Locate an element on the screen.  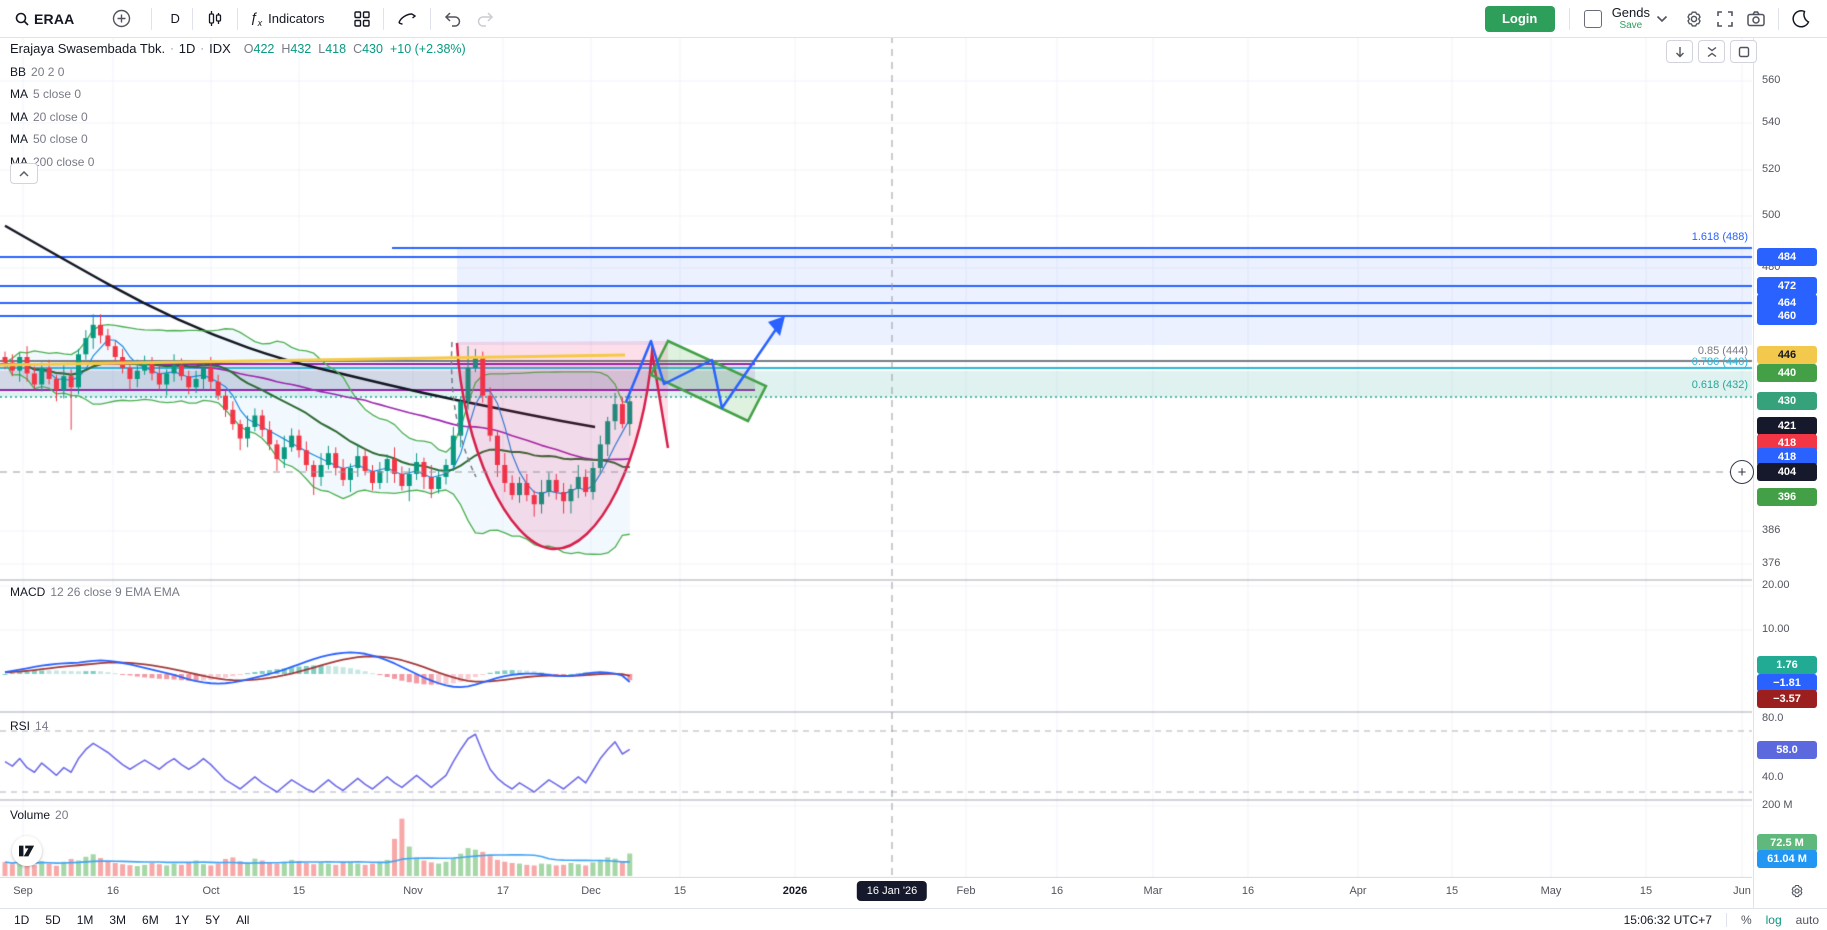
collapse-pane-button is located at coordinates (1711, 51).